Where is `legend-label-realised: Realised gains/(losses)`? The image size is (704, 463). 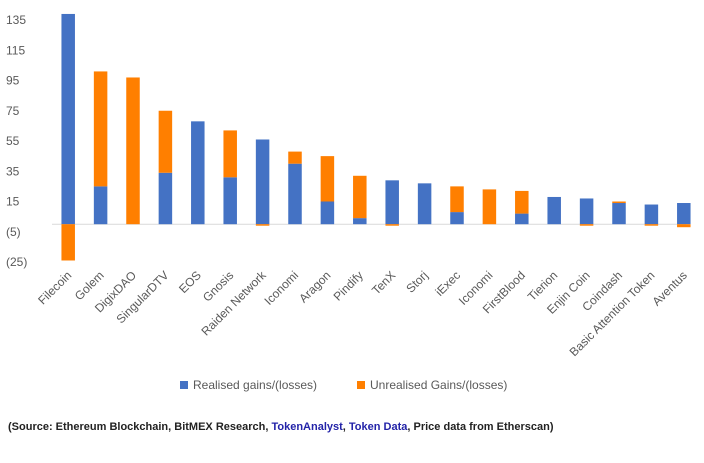
legend-label-realised: Realised gains/(losses) is located at coordinates (255, 385).